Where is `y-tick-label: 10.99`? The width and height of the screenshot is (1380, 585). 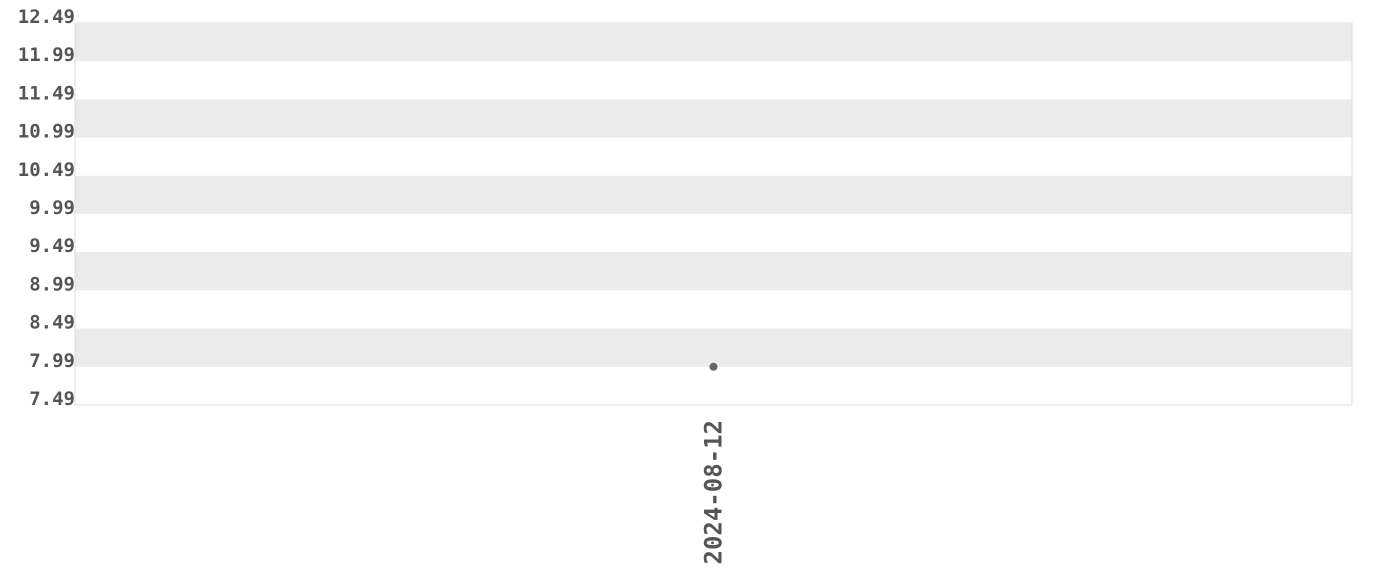 y-tick-label: 10.99 is located at coordinates (46, 132).